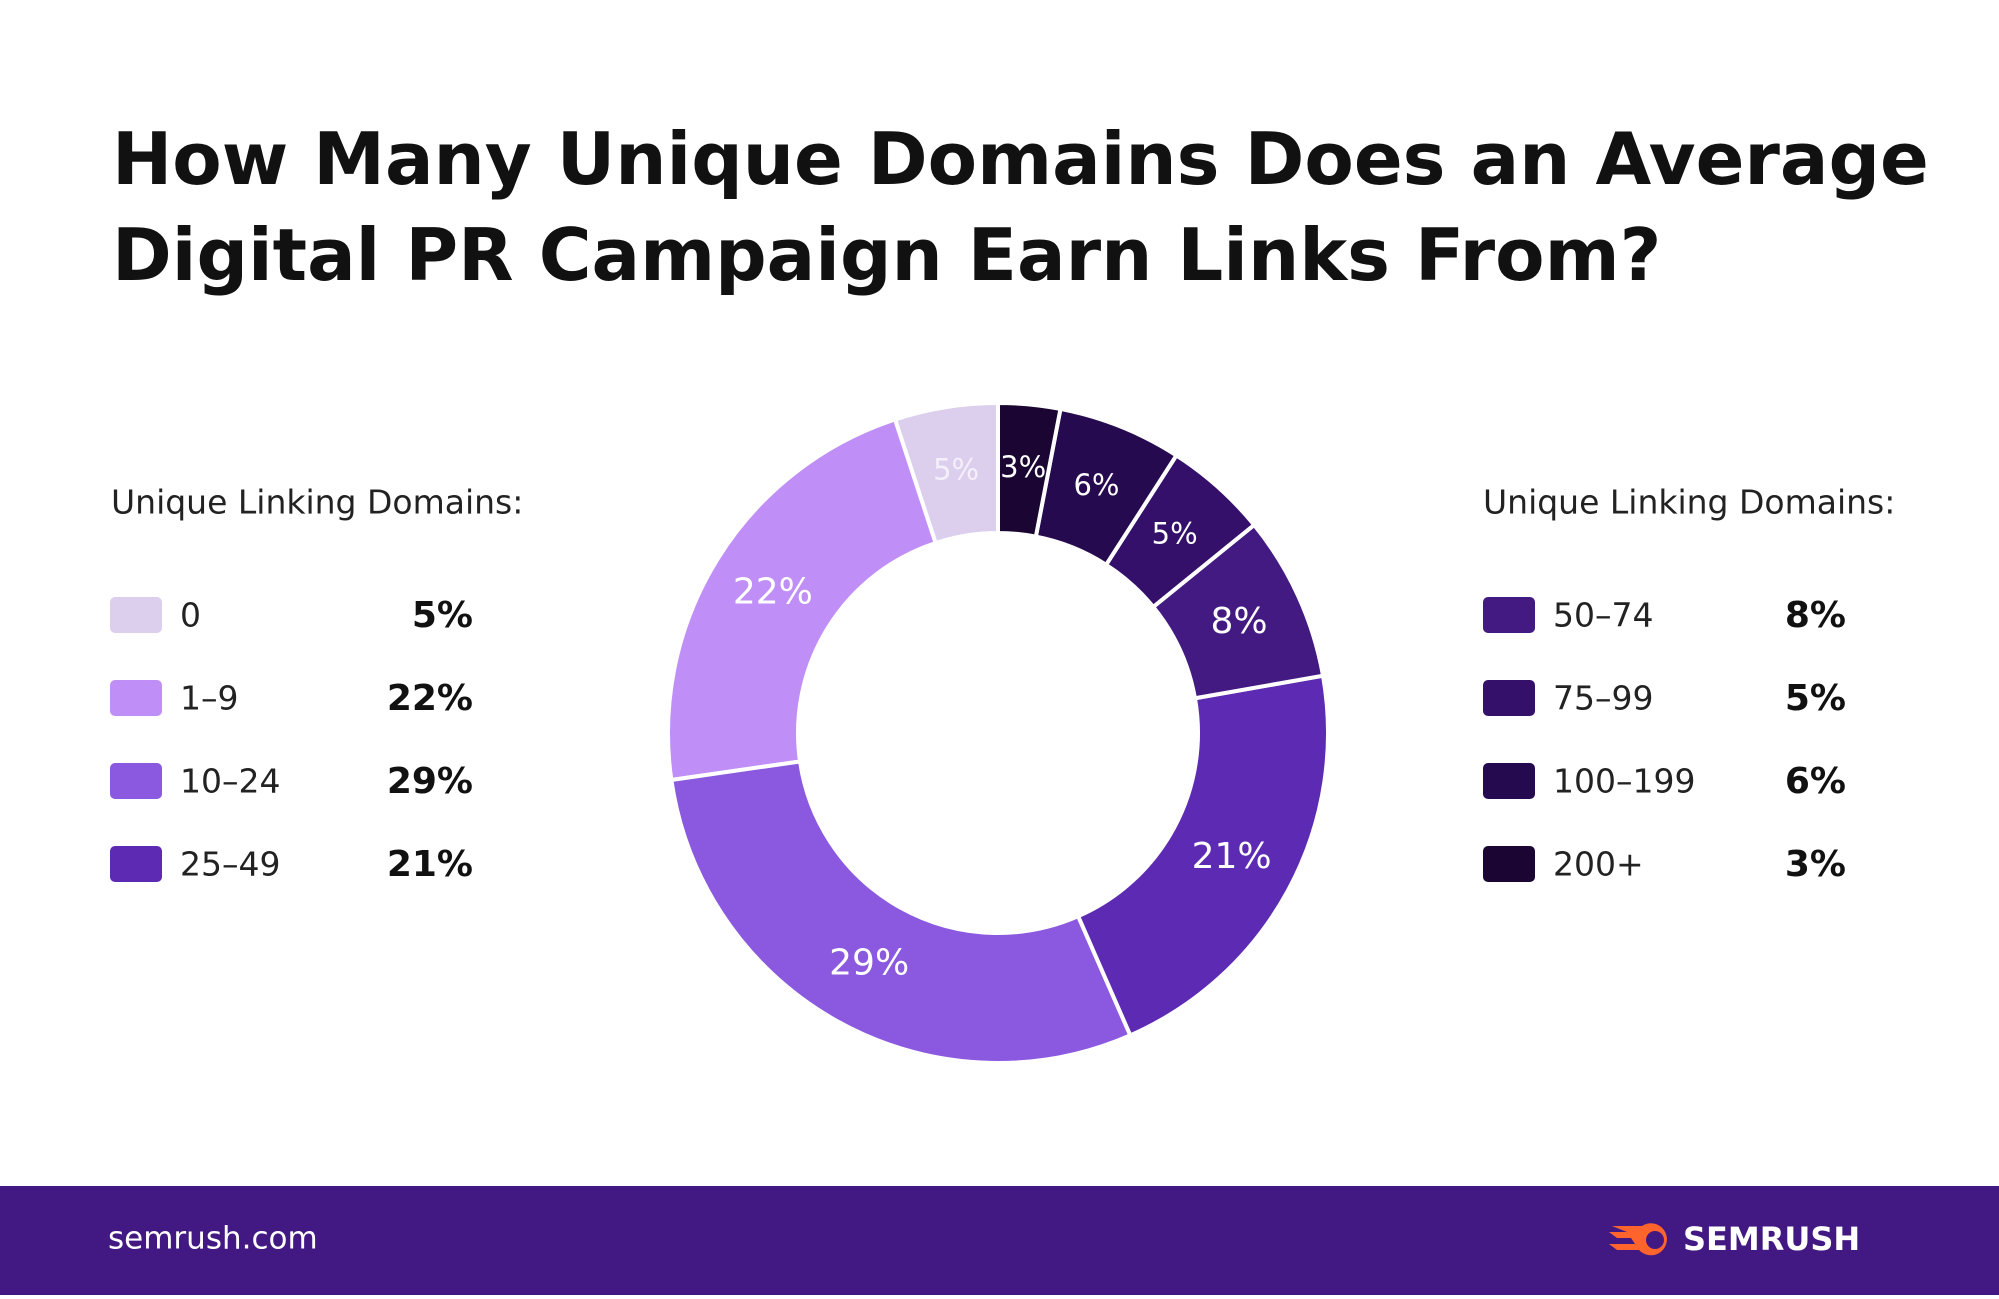  I want to click on slice-label: 6%, so click(1096, 485).